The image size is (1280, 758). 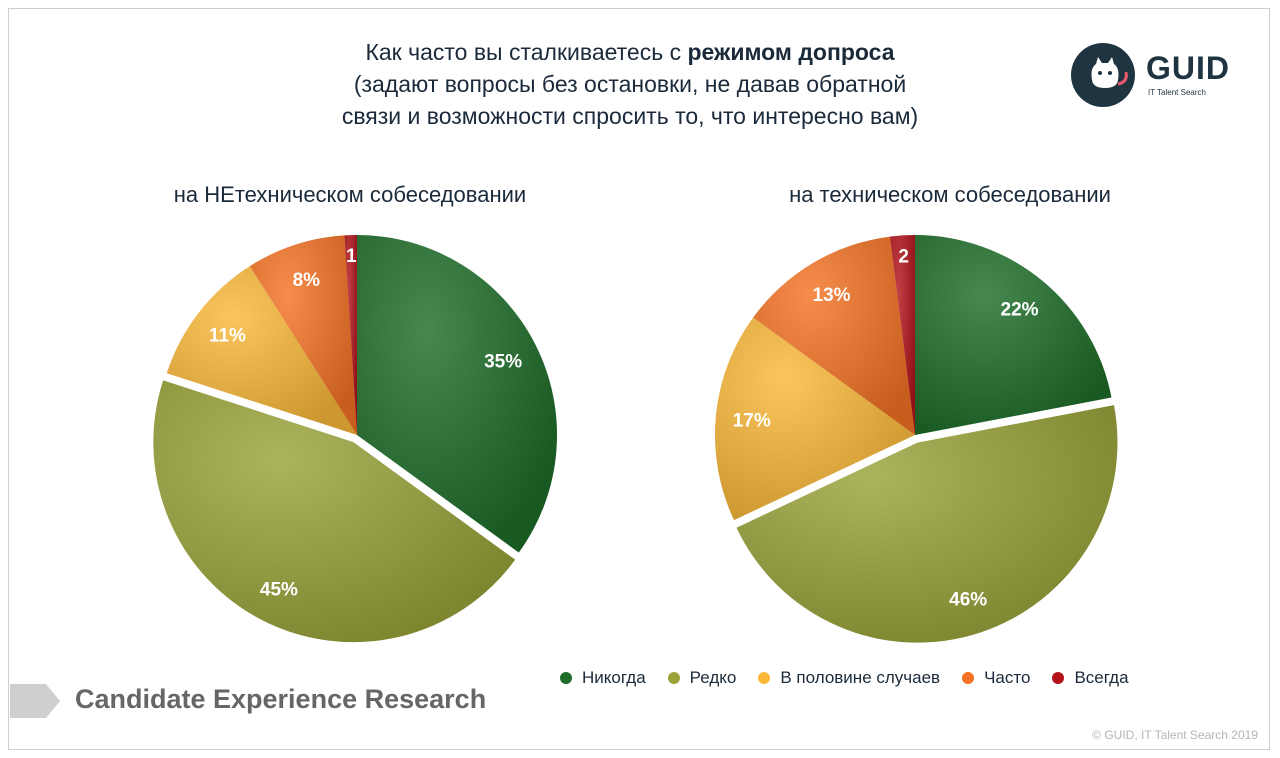 I want to click on pie-label-often: 13%, so click(x=832, y=295).